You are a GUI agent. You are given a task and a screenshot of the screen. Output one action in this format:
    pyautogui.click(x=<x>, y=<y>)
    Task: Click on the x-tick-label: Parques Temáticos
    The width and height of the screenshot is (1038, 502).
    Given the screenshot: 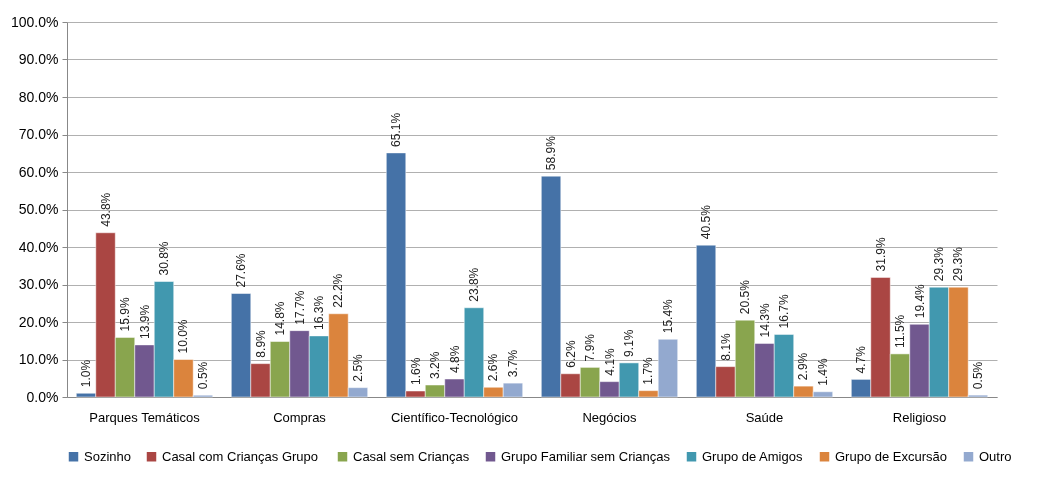 What is the action you would take?
    pyautogui.click(x=145, y=417)
    